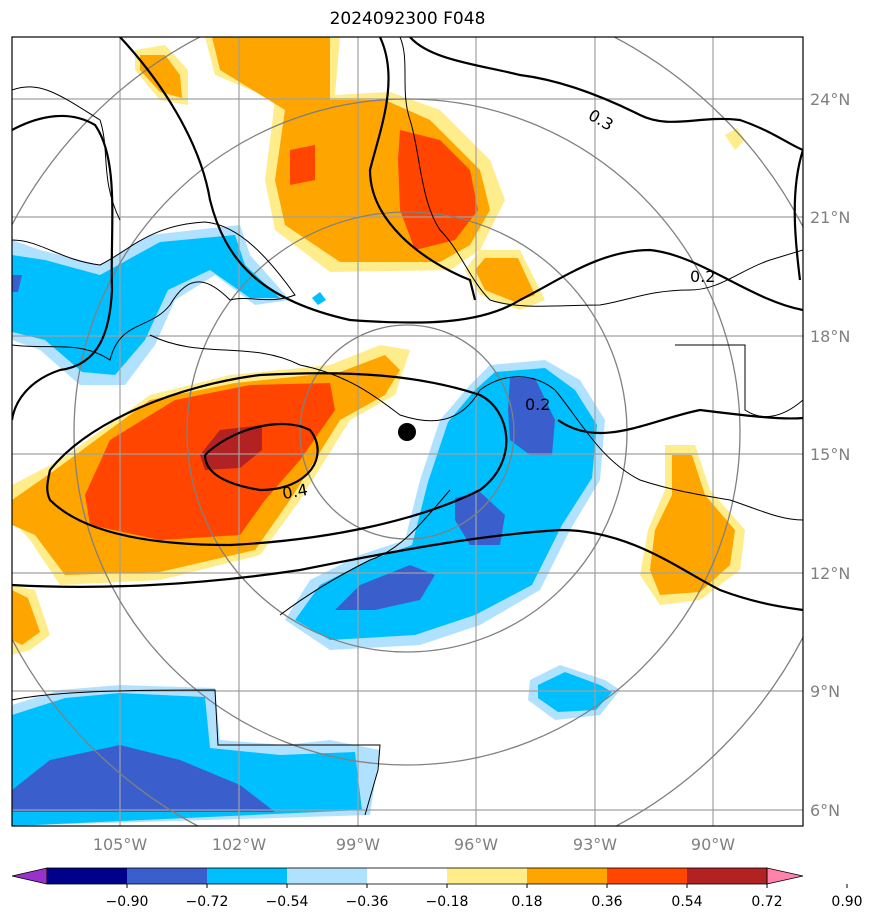 This screenshot has width=873, height=924. I want to click on storm-center-marker, so click(407, 432).